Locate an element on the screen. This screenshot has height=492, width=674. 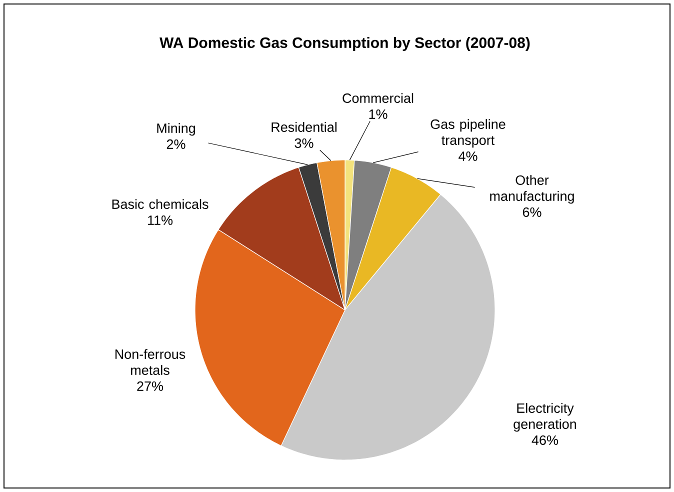
data-label: 3% is located at coordinates (304, 143).